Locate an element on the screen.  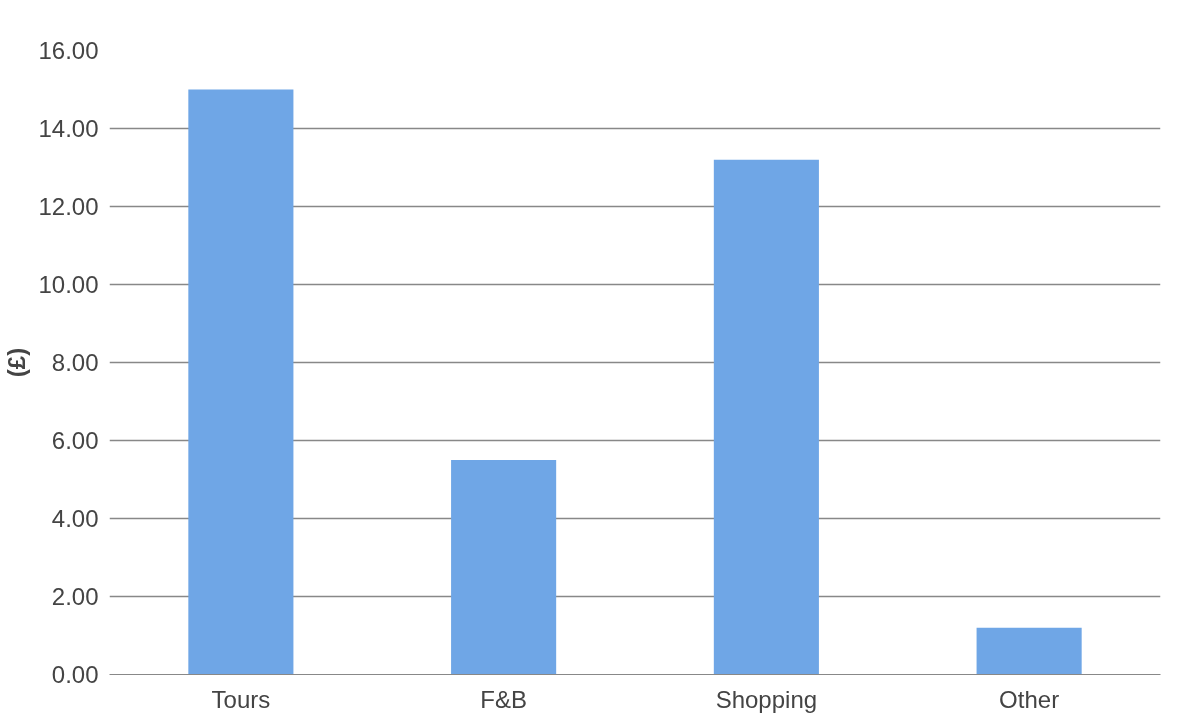
y-tick-label: 2.00 is located at coordinates (75, 596).